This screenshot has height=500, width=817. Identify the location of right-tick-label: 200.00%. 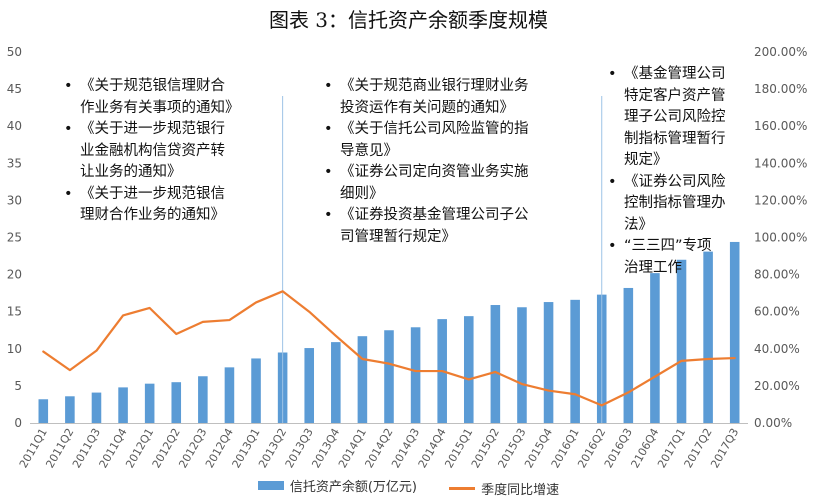
(780, 52).